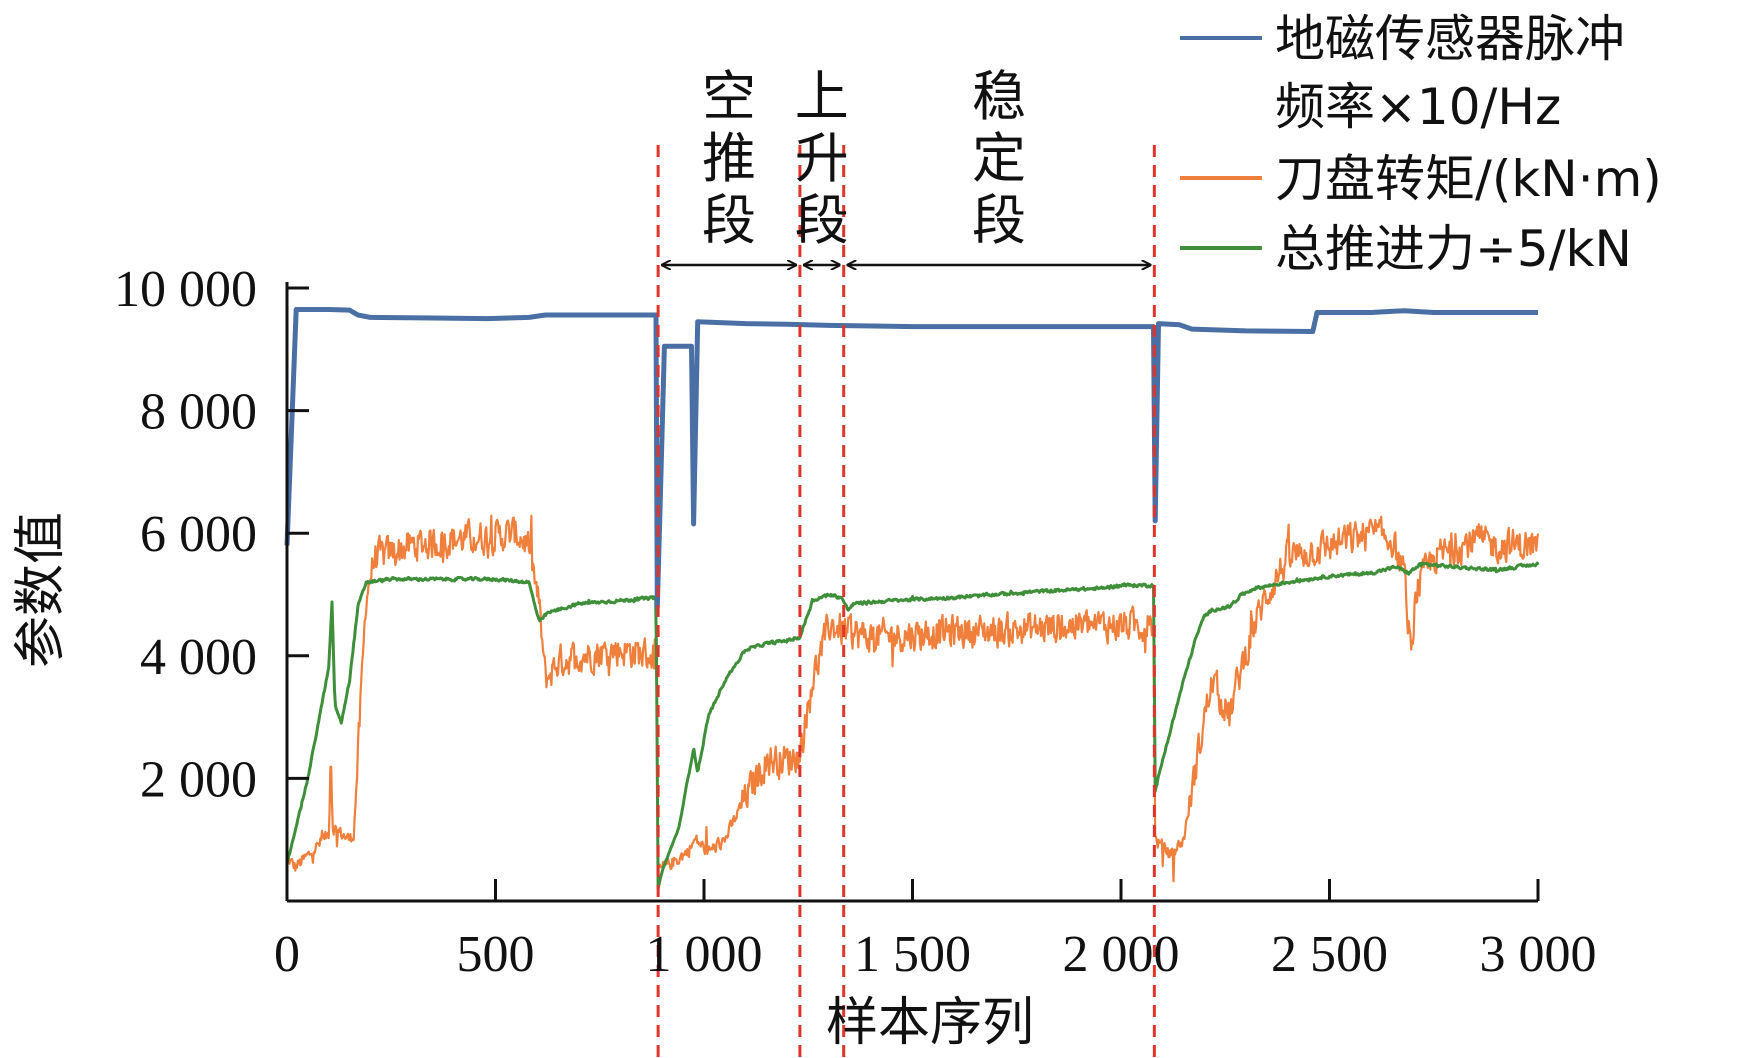 This screenshot has height=1058, width=1755. What do you see at coordinates (729, 220) in the screenshot?
I see `phase-label-0-char-2: 段` at bounding box center [729, 220].